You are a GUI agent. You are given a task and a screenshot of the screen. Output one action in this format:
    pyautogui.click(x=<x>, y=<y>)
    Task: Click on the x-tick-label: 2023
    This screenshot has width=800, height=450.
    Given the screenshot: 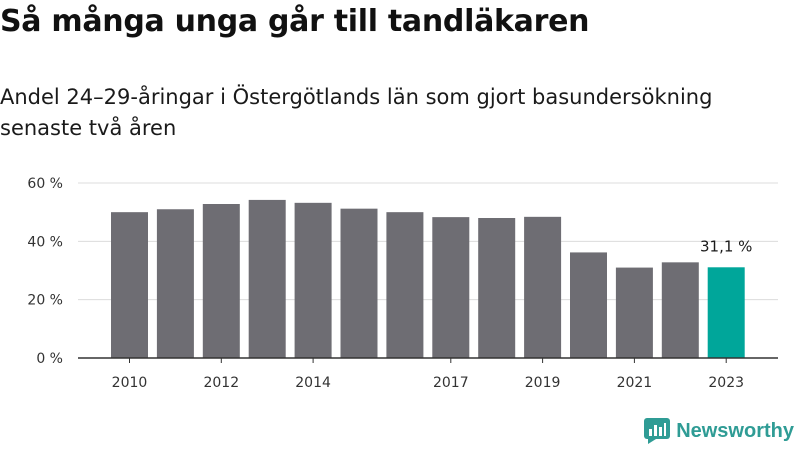 What is the action you would take?
    pyautogui.click(x=726, y=383)
    